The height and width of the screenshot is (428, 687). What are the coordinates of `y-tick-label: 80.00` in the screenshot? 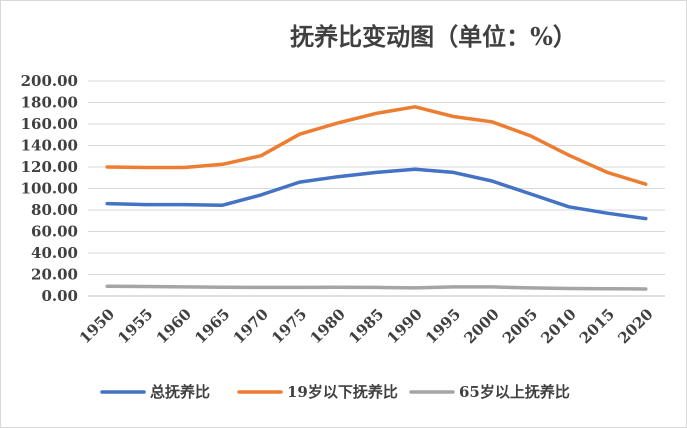 It's located at (54, 210).